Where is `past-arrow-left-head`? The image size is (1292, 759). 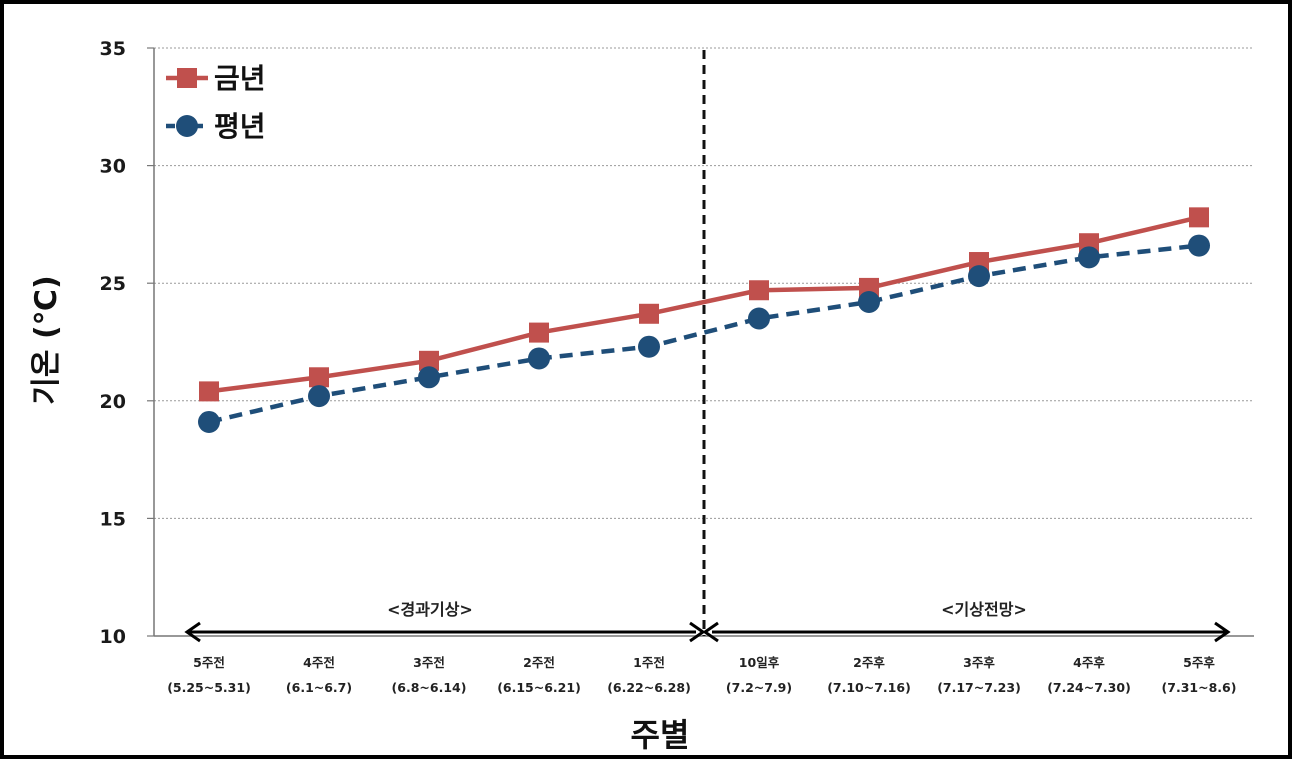
past-arrow-left-head is located at coordinates (192, 632).